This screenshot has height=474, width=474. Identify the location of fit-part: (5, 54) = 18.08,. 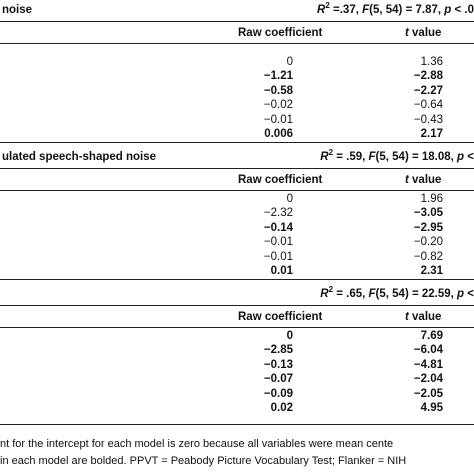
(416, 157).